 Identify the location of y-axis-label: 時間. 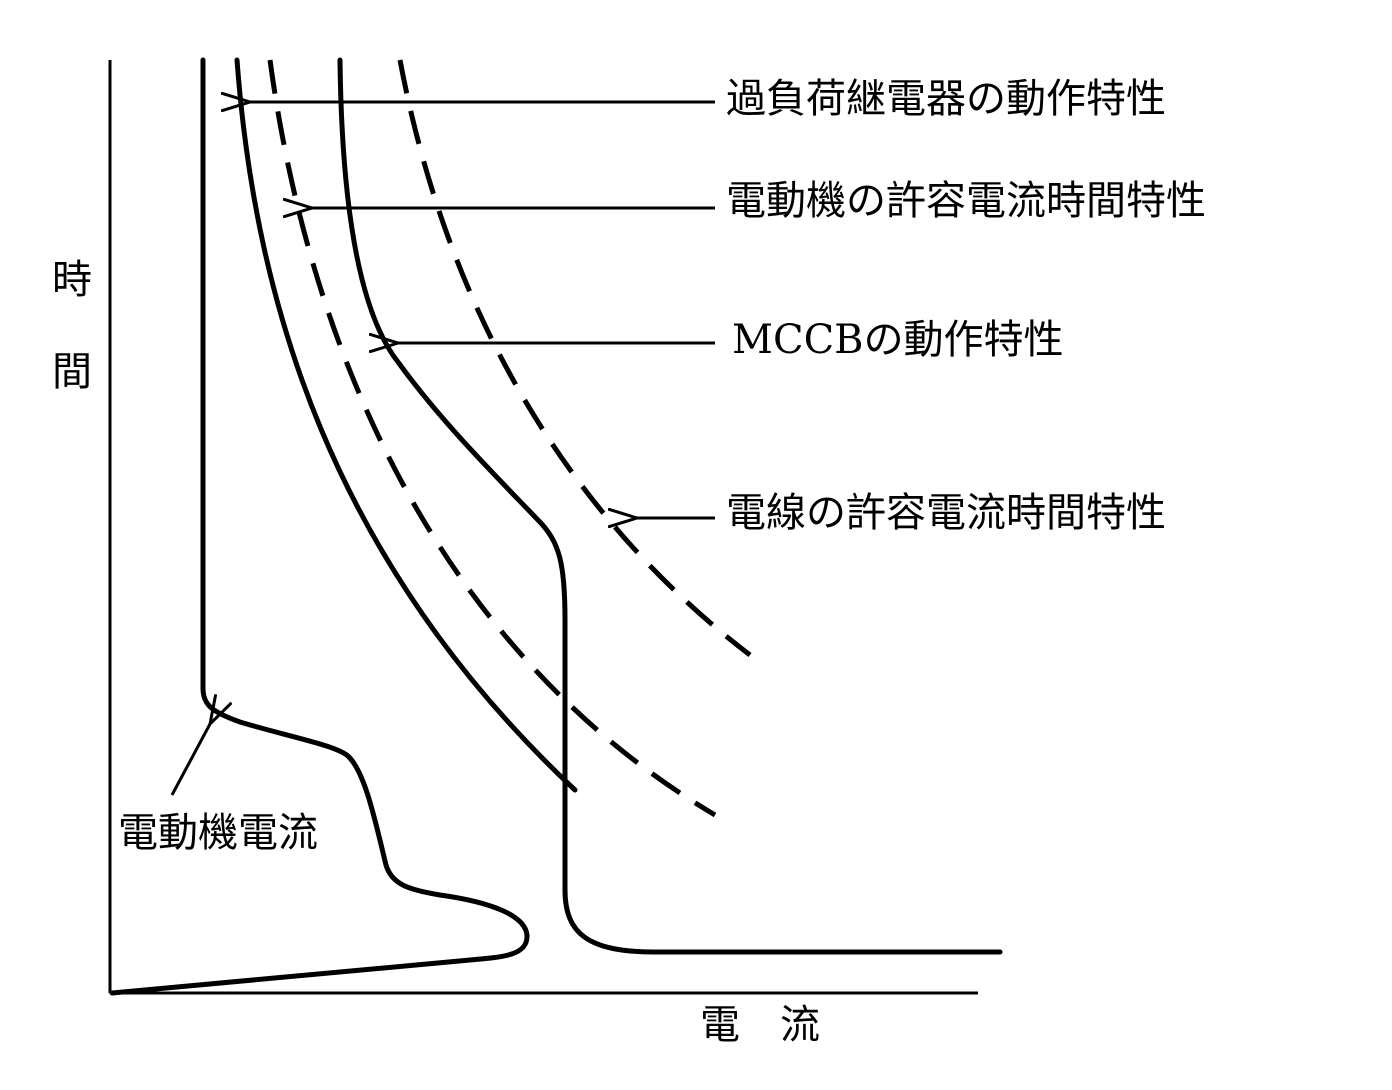
(68, 350).